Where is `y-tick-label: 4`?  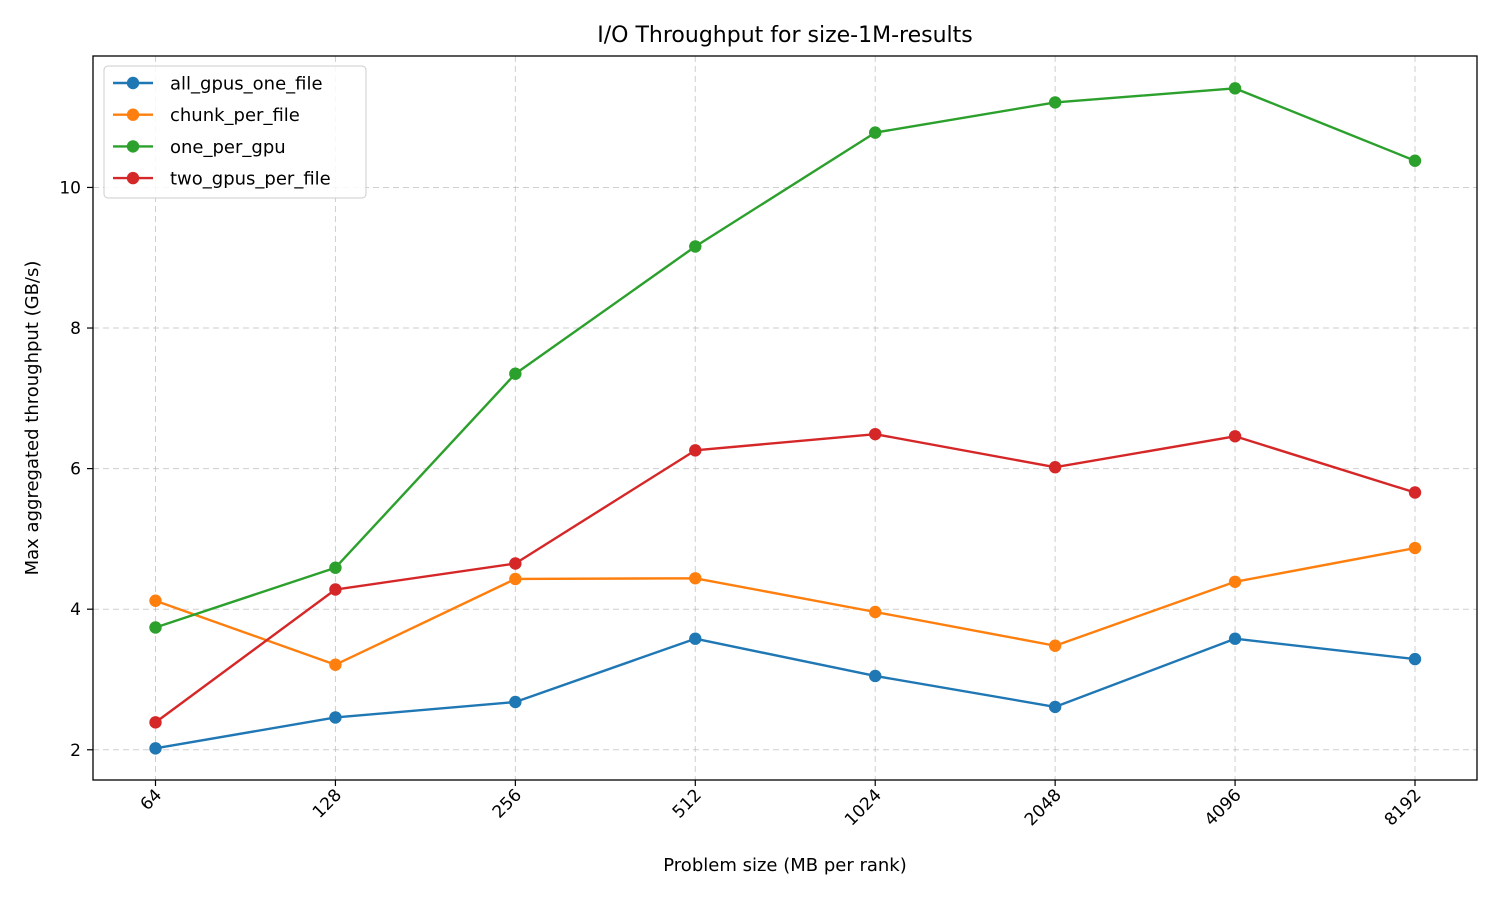 y-tick-label: 4 is located at coordinates (75, 610).